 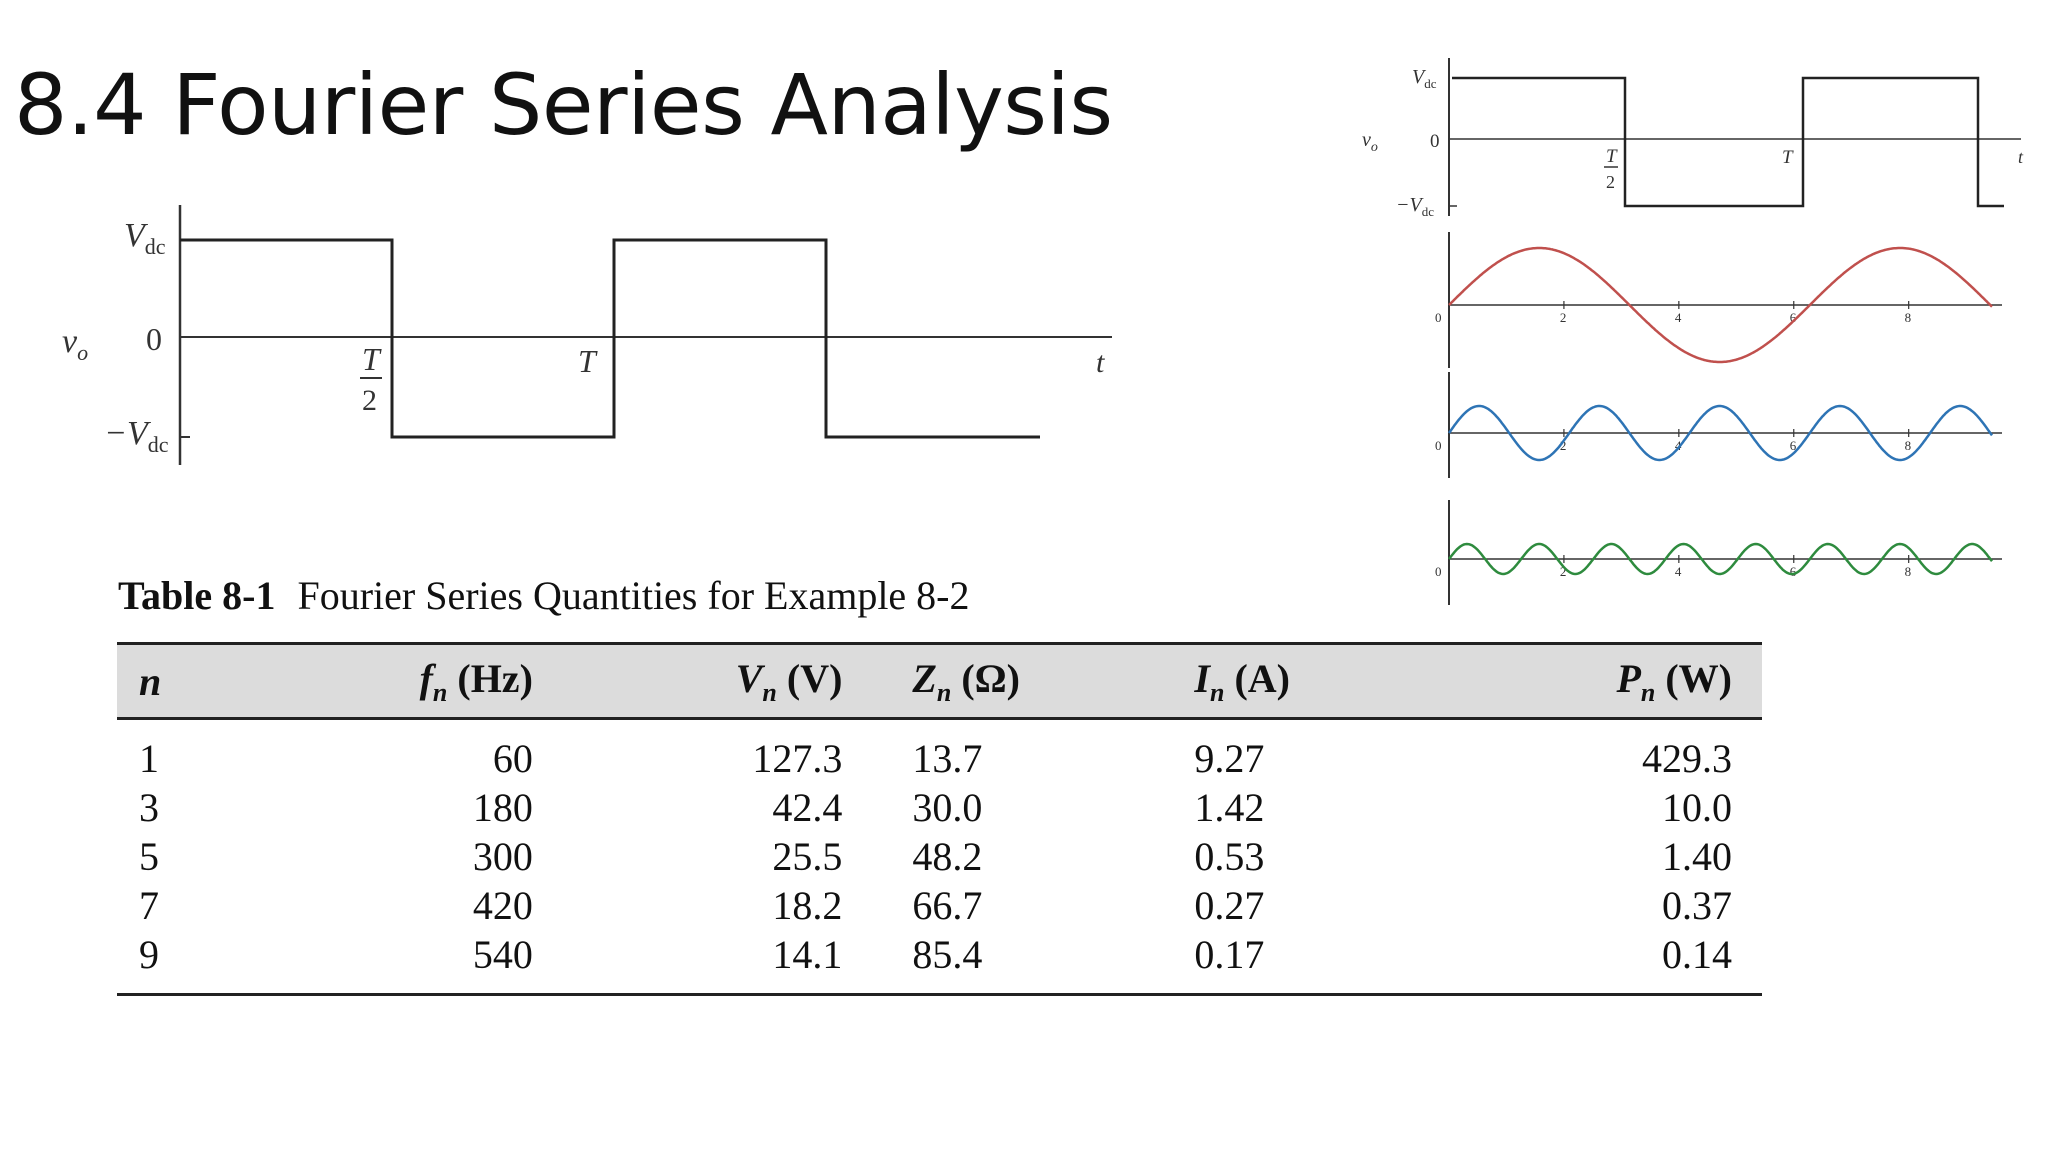 What do you see at coordinates (1325, 963) in the screenshot?
I see `cell-in: 0.17` at bounding box center [1325, 963].